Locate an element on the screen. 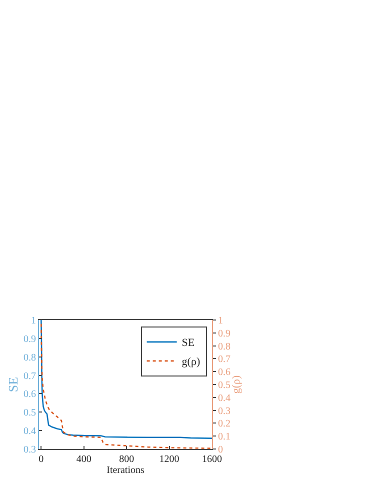  legend-label: g(ρ) is located at coordinates (191, 362).